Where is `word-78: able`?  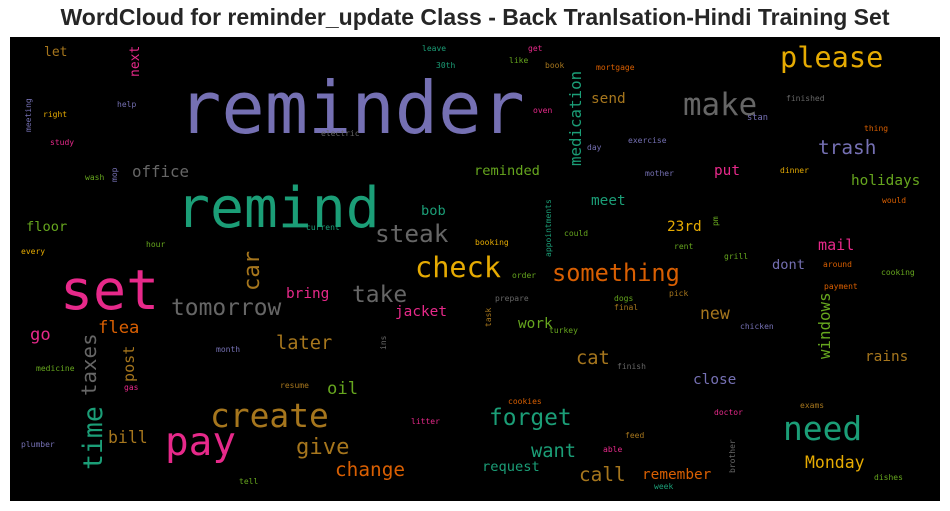 word-78: able is located at coordinates (612, 449).